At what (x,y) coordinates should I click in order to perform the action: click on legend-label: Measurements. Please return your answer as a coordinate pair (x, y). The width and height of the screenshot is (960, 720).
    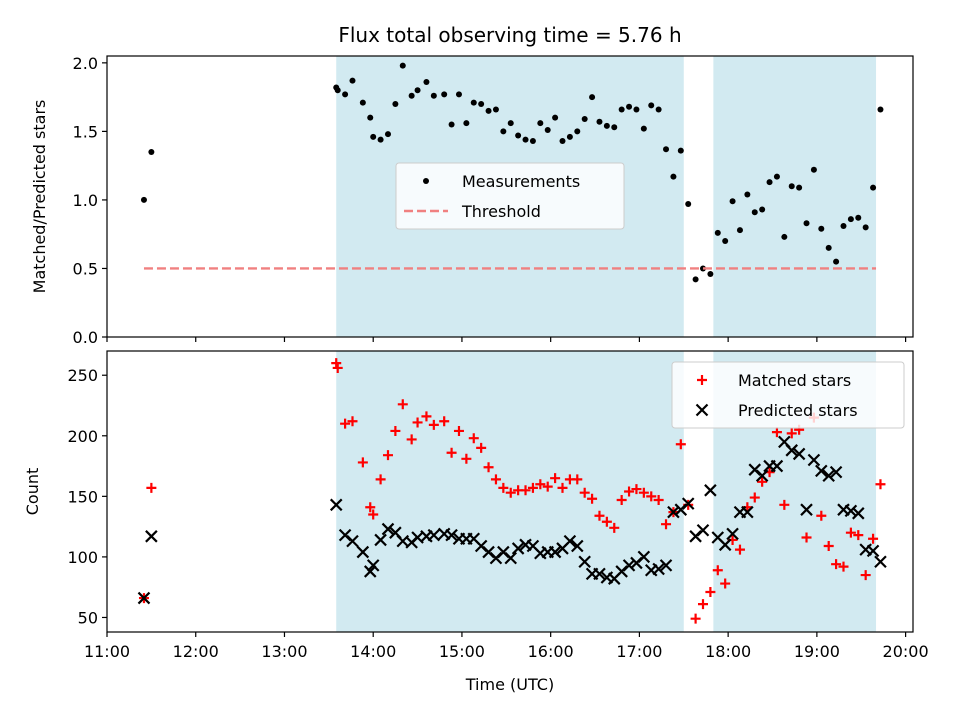
    Looking at the image, I should click on (521, 181).